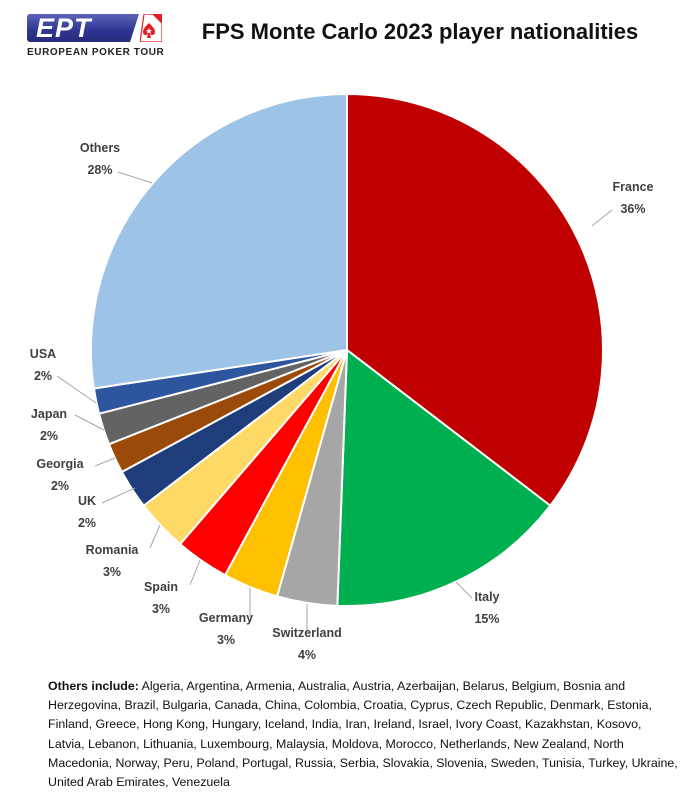  Describe the element at coordinates (96, 52) in the screenshot. I see `logo-subtitle: EUROPEAN POKER TOUR` at that location.